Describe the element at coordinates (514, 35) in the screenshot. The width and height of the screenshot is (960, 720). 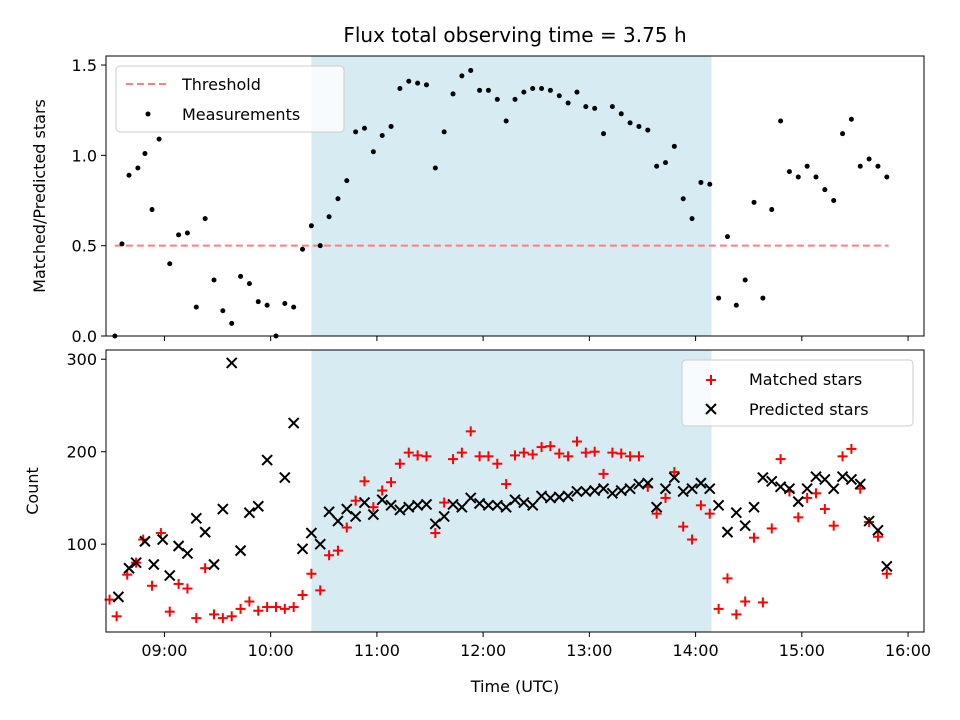
I see `chart-title: Flux total observing time = 3.75 h` at that location.